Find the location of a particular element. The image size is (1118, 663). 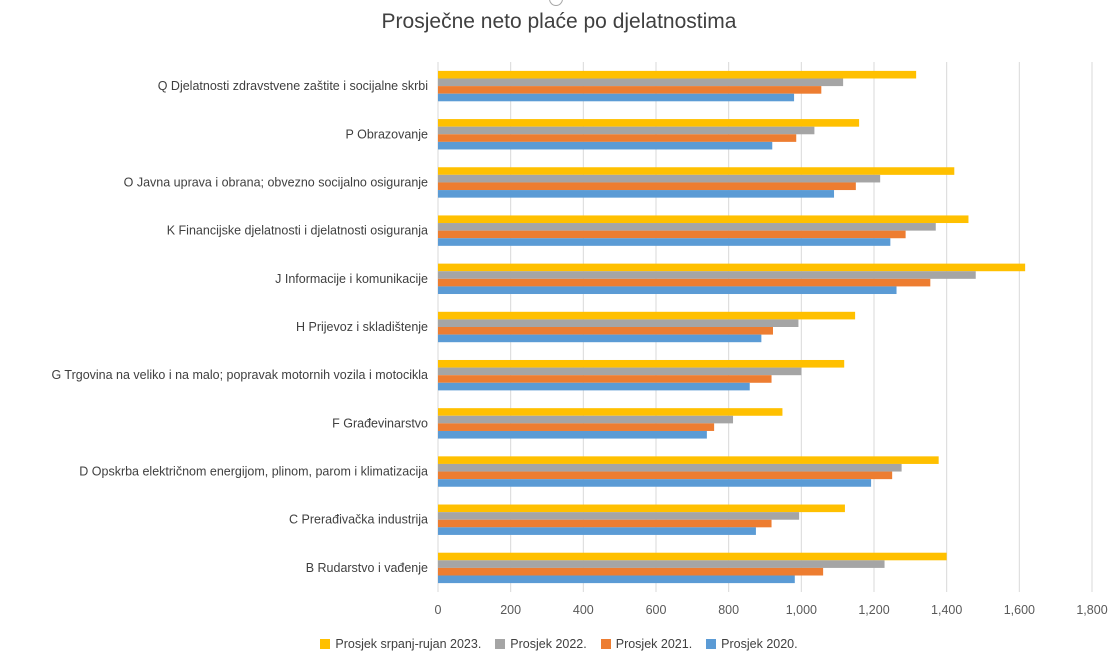

x-tick-label: 1,200 is located at coordinates (873, 610).